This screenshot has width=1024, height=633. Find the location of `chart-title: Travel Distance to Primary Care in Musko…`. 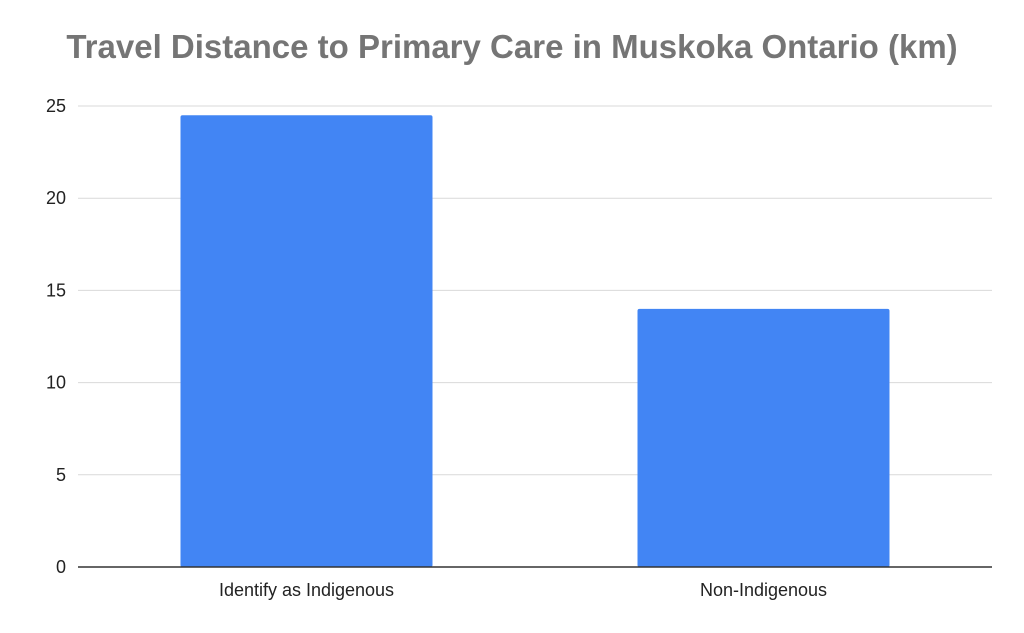

chart-title: Travel Distance to Primary Care in Musko… is located at coordinates (512, 46).